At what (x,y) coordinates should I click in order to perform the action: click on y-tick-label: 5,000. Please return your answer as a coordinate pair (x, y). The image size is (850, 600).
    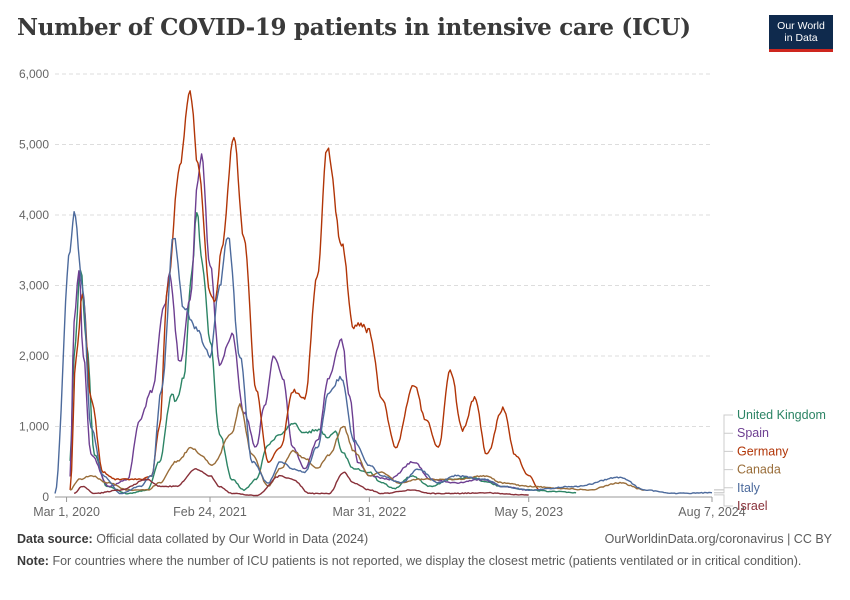
    Looking at the image, I should click on (34, 145).